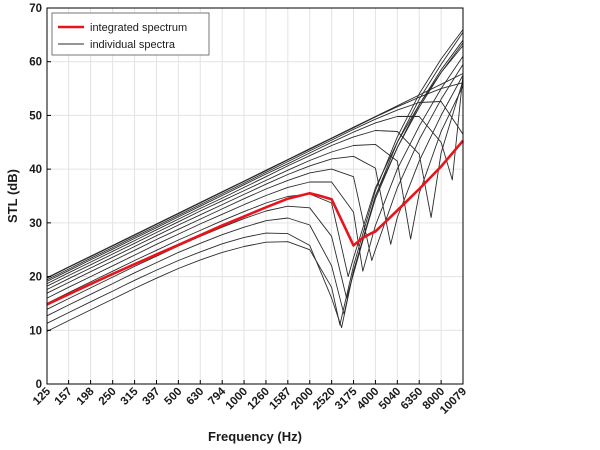 Image resolution: width=600 pixels, height=450 pixels. What do you see at coordinates (324, 399) in the screenshot?
I see `x-tick-label: 2520` at bounding box center [324, 399].